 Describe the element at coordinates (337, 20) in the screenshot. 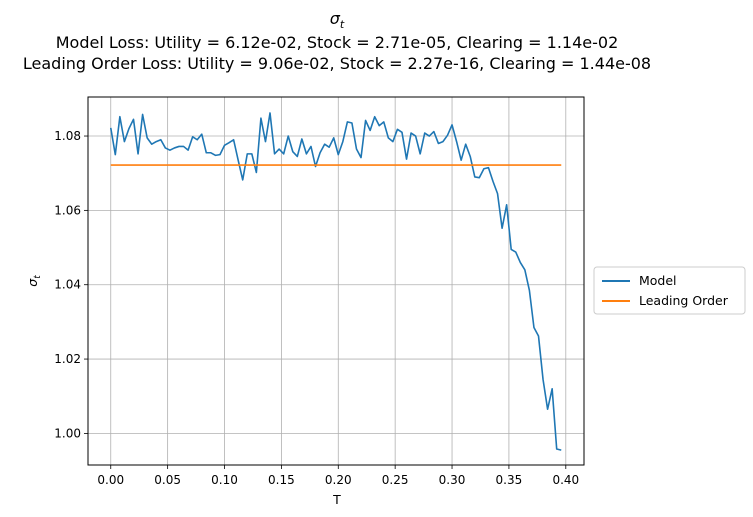

I see `chart-title: σt` at that location.